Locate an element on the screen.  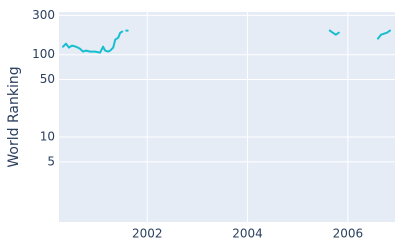
x-tick-label: 2006 is located at coordinates (348, 234).